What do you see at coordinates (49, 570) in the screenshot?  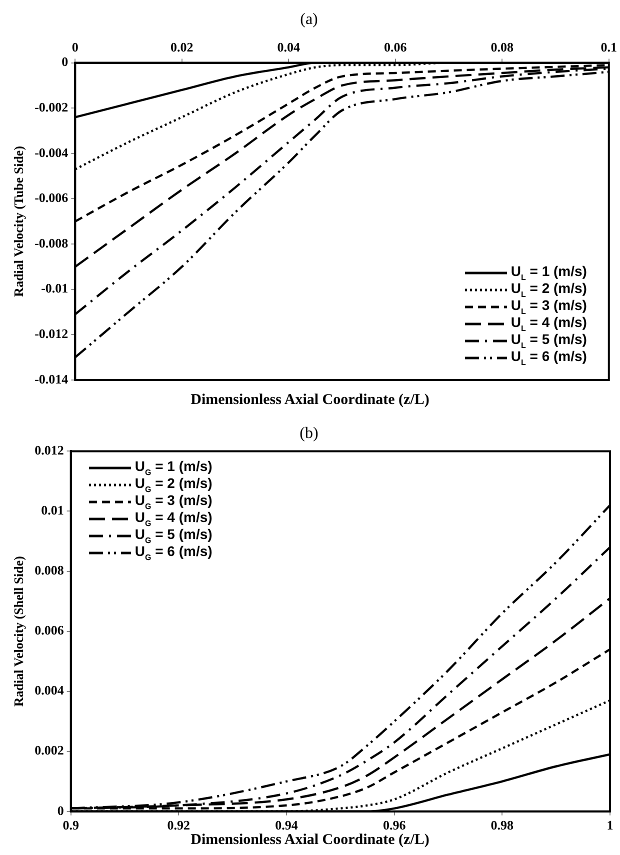 I see `y-tick-label: 0.008` at bounding box center [49, 570].